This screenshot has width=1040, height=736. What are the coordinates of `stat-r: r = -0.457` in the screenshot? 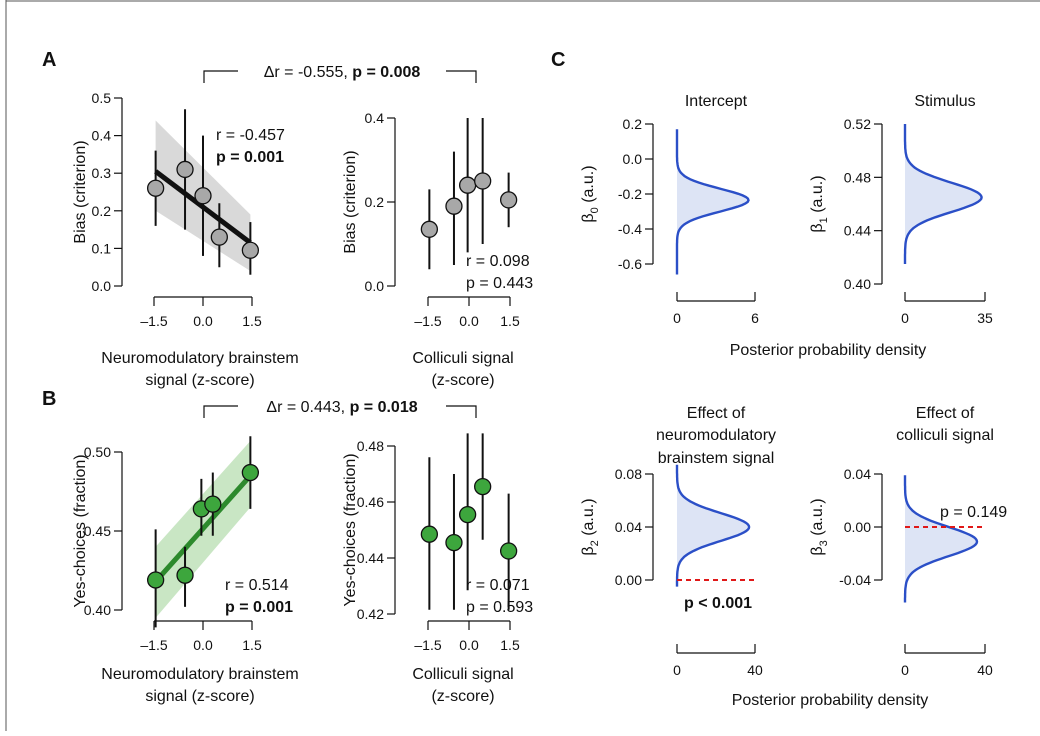 It's located at (250, 135).